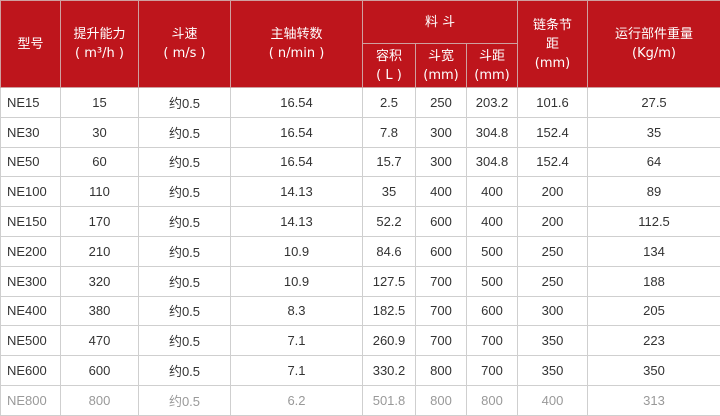 The height and width of the screenshot is (416, 720). What do you see at coordinates (297, 311) in the screenshot?
I see `table-cell: 8.3` at bounding box center [297, 311].